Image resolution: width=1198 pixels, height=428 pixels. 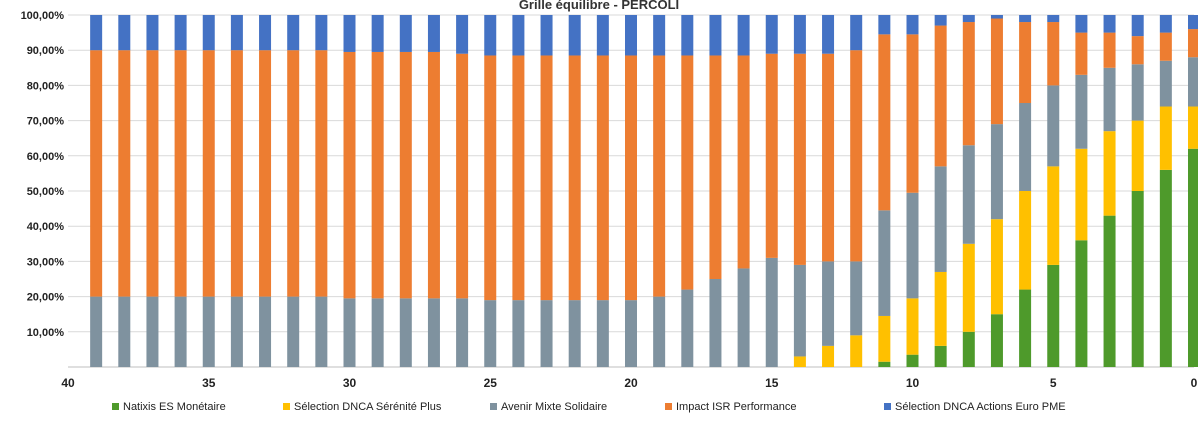 I want to click on y-tick-label: 100,00%, so click(x=43, y=16).